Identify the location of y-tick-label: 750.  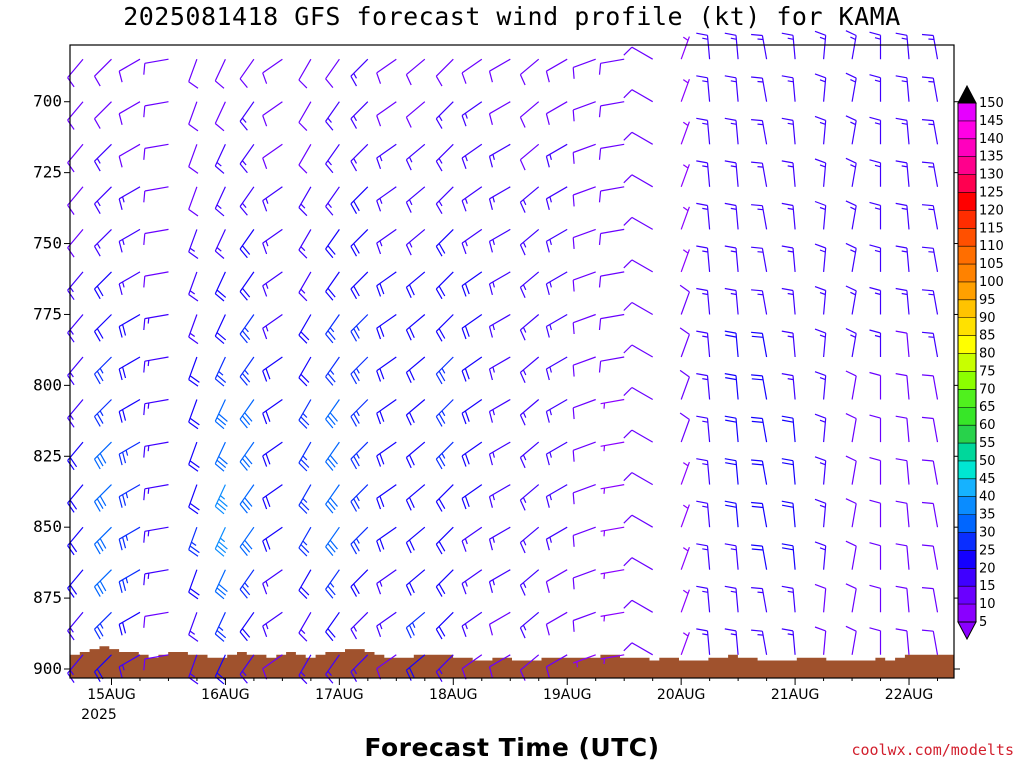
(47, 243).